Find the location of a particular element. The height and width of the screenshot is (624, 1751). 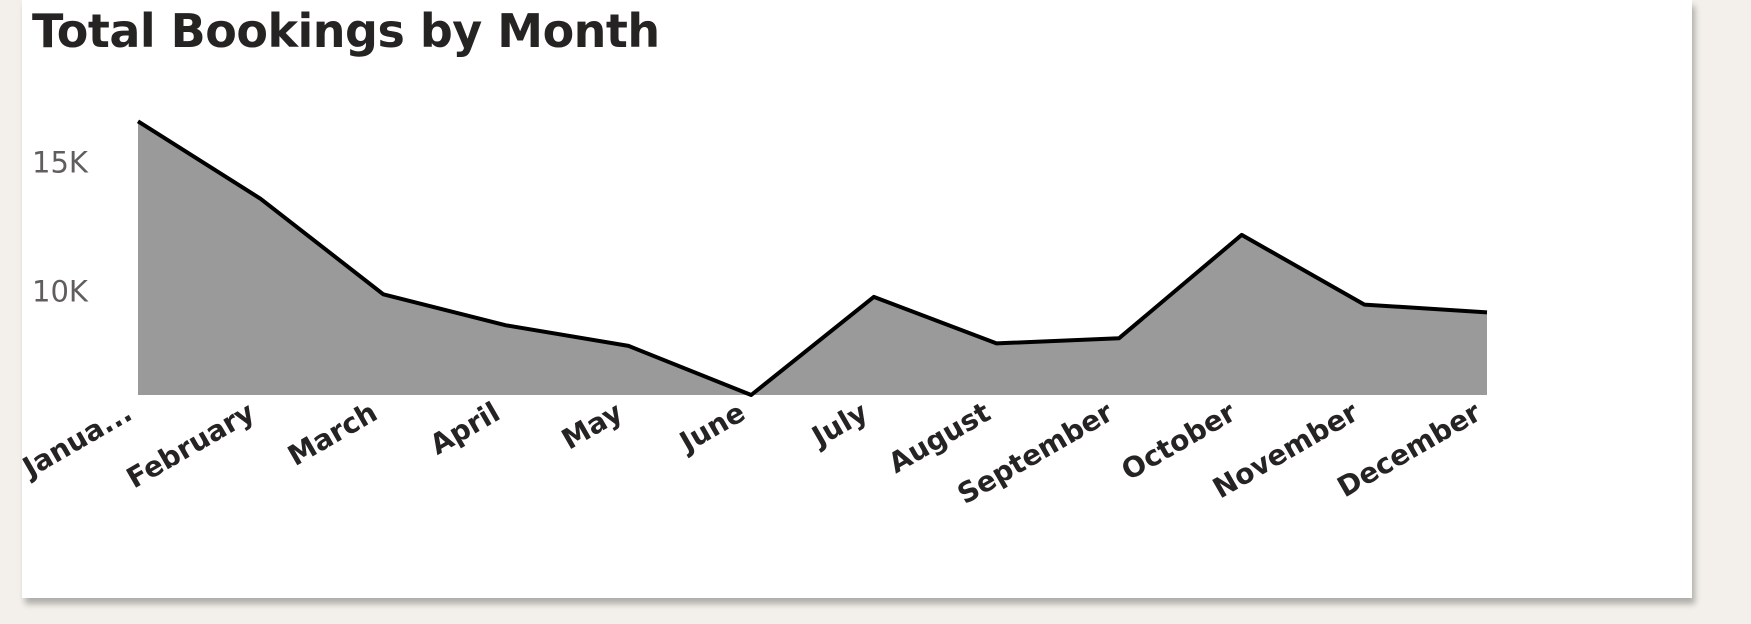

data-point-march is located at coordinates (383, 294).